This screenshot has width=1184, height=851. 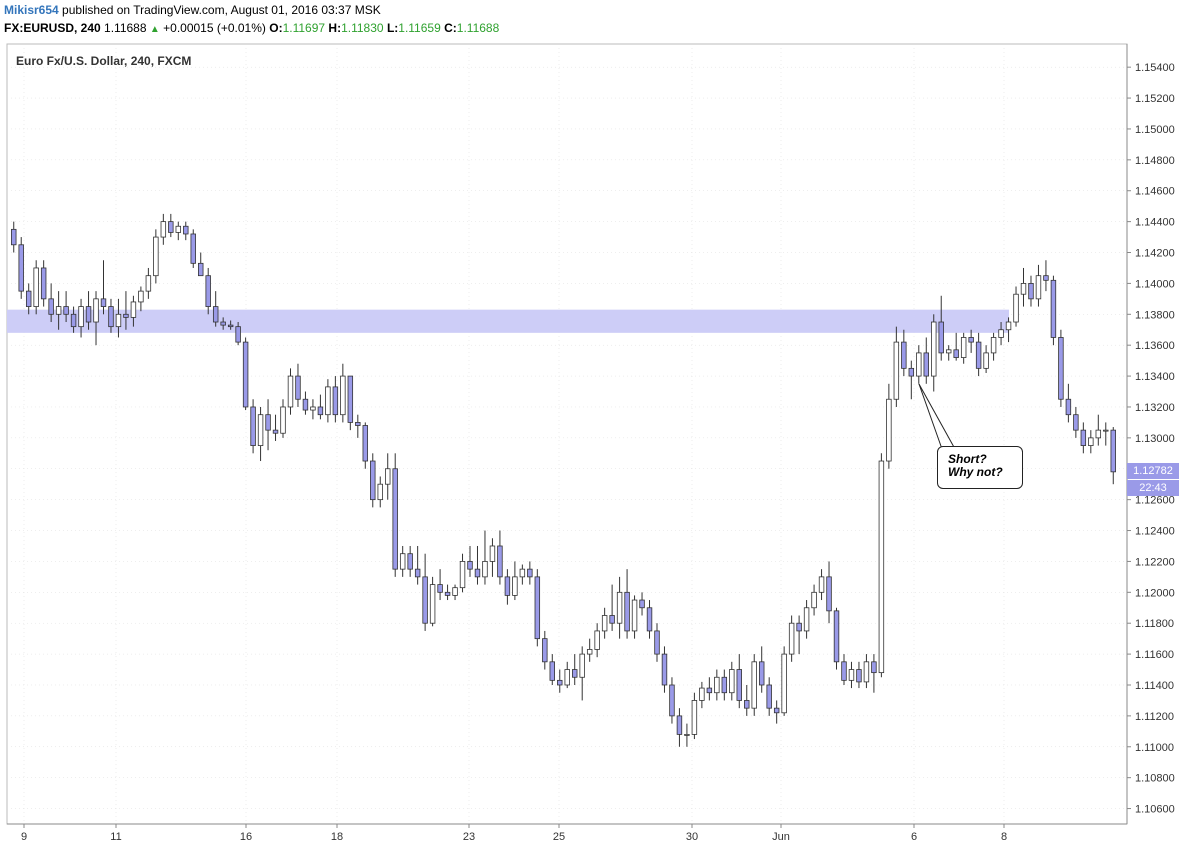 I want to click on time-axis: 9 11 16 18 23 25 30 Jun 6 8, so click(x=567, y=833).